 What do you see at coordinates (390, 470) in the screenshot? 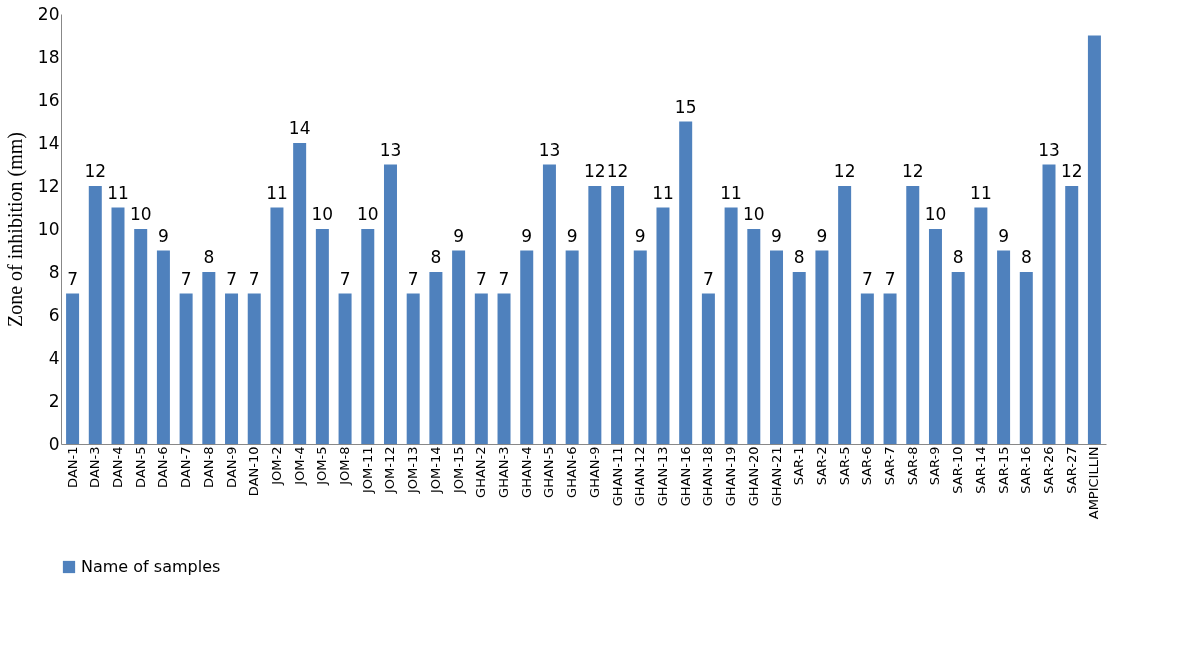
I see `x-tick-label: JOM-12` at bounding box center [390, 470].